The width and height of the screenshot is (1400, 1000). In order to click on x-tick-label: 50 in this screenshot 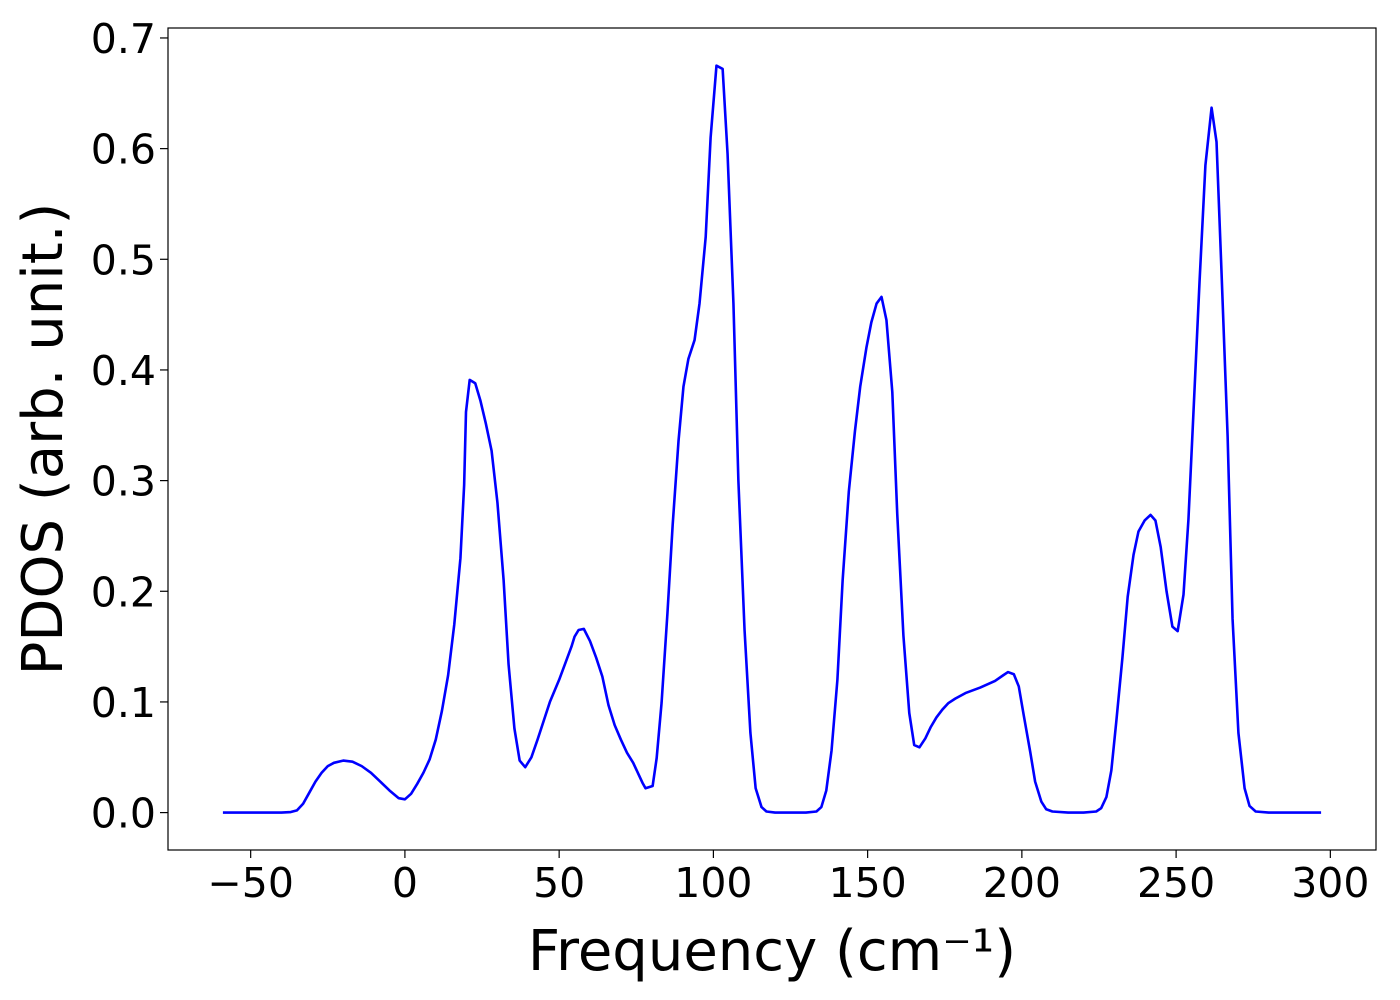, I will do `click(559, 883)`.